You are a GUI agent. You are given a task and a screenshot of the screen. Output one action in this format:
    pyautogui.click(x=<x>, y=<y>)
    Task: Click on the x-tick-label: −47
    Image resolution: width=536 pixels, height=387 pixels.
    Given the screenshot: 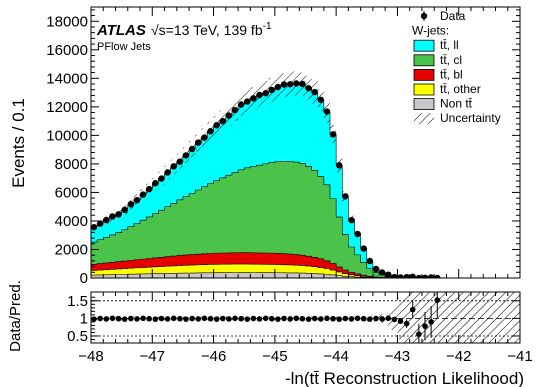 What is the action you would take?
    pyautogui.click(x=152, y=356)
    